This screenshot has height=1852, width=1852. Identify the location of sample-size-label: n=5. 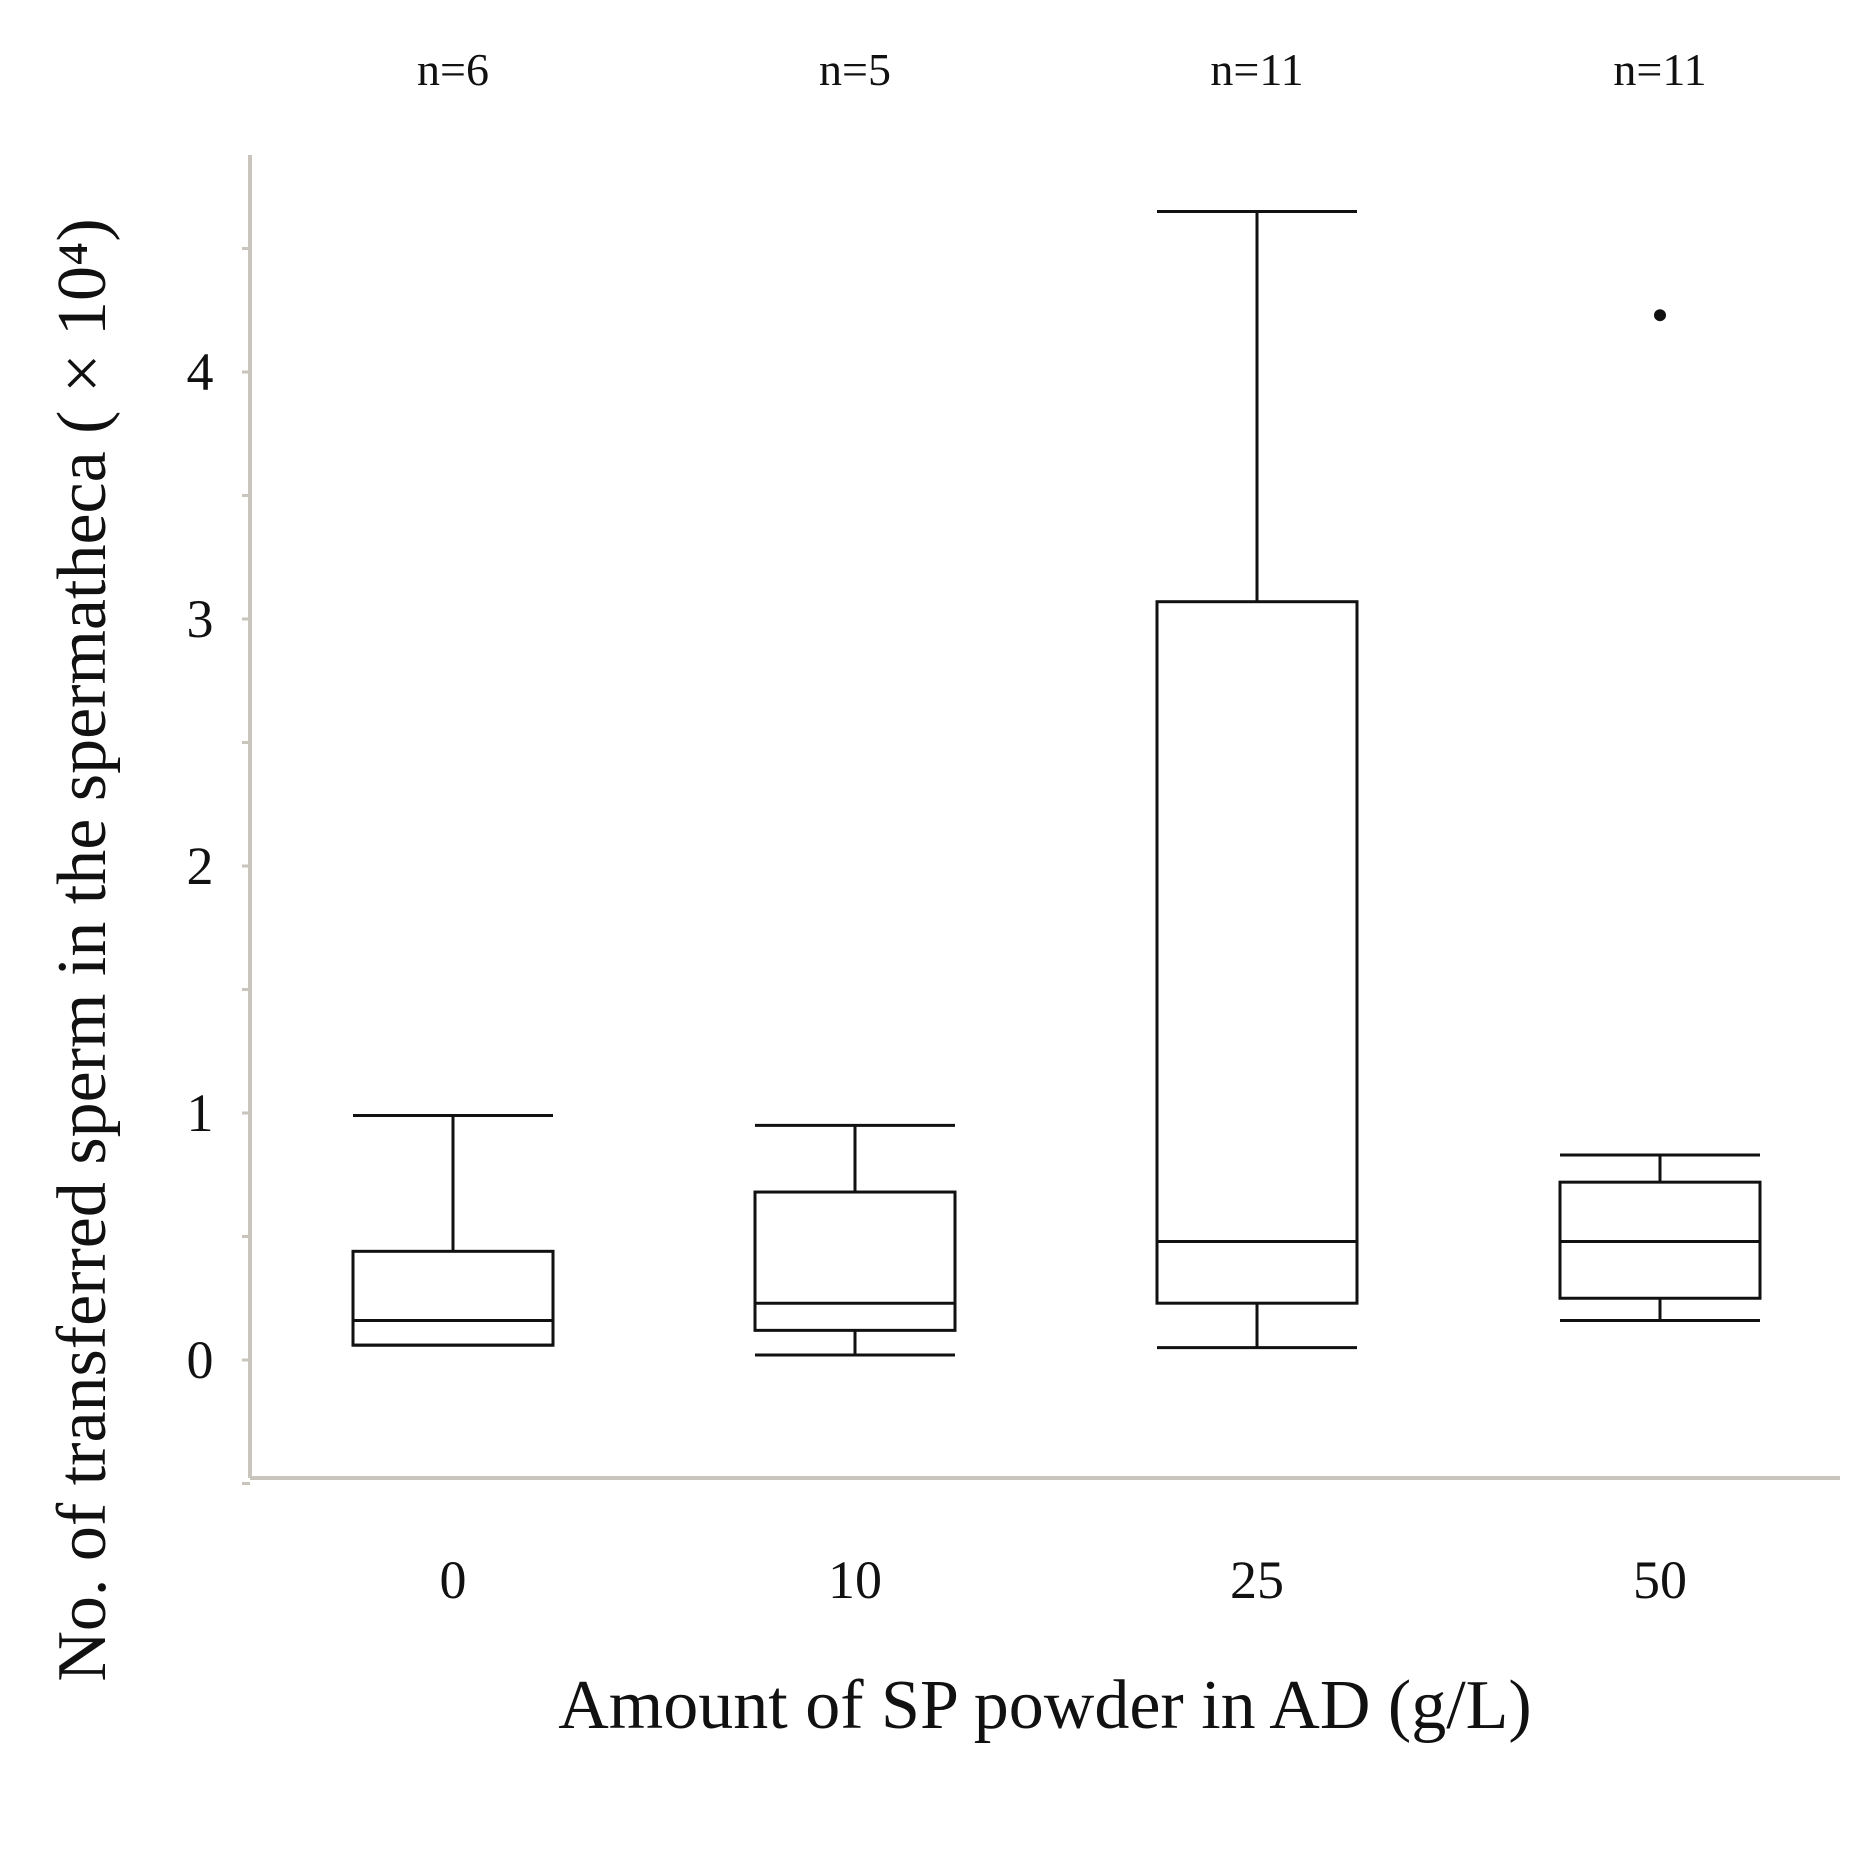
(855, 69).